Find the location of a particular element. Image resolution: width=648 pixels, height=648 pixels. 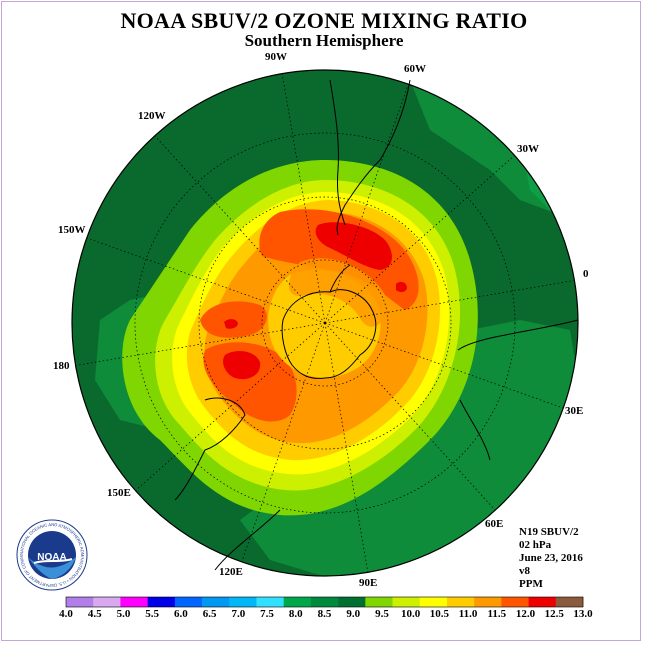

colorbar-tick-label: 5.5 is located at coordinates (152, 614).